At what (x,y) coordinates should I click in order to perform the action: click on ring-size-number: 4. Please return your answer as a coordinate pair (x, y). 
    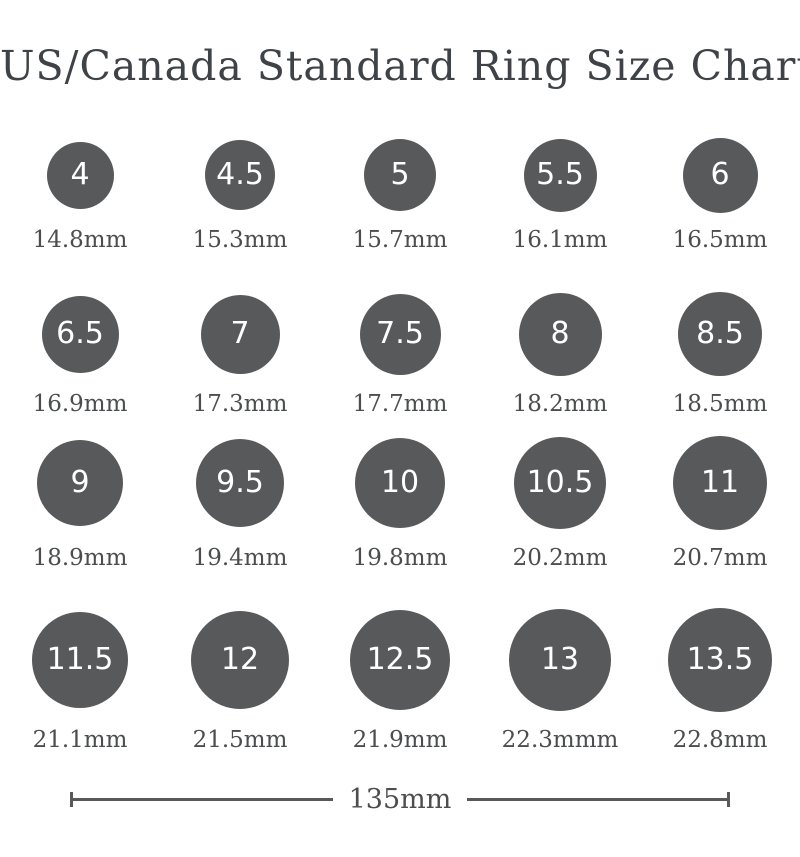
    Looking at the image, I should click on (80, 174).